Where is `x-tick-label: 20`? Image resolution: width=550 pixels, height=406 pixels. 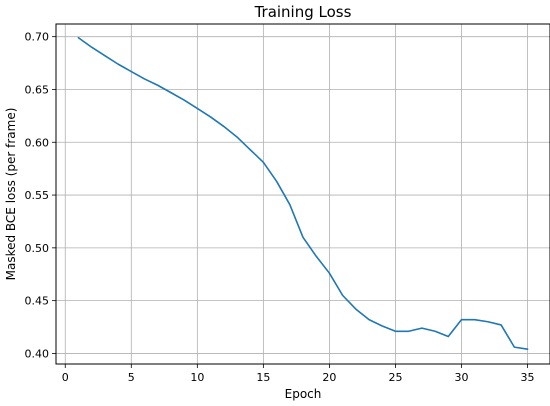
x-tick-label: 20 is located at coordinates (329, 377).